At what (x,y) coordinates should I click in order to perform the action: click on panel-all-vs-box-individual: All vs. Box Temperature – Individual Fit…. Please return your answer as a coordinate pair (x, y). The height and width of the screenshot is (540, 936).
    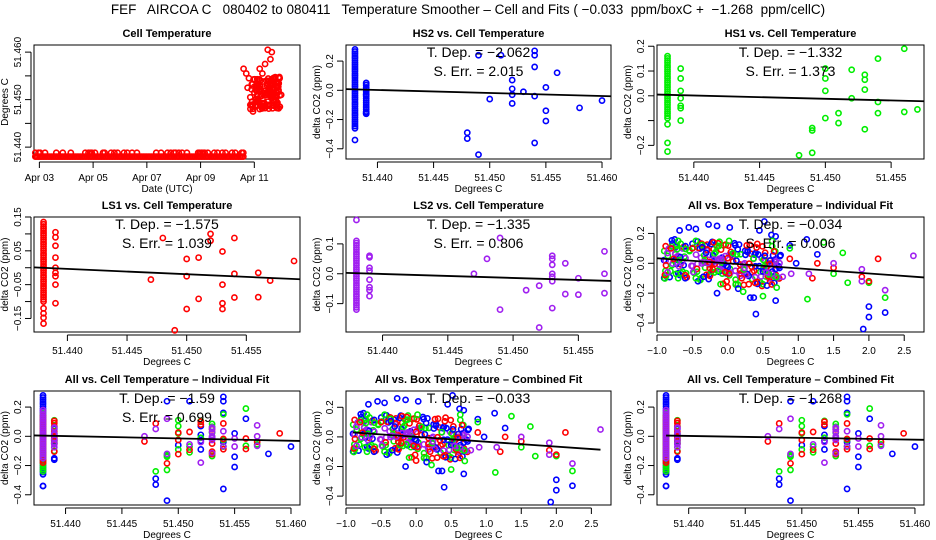
    Looking at the image, I should click on (774, 284).